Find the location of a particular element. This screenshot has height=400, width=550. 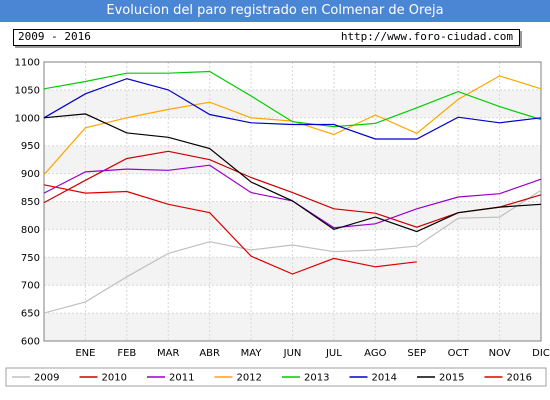

x-tick-label: SEP is located at coordinates (416, 353).